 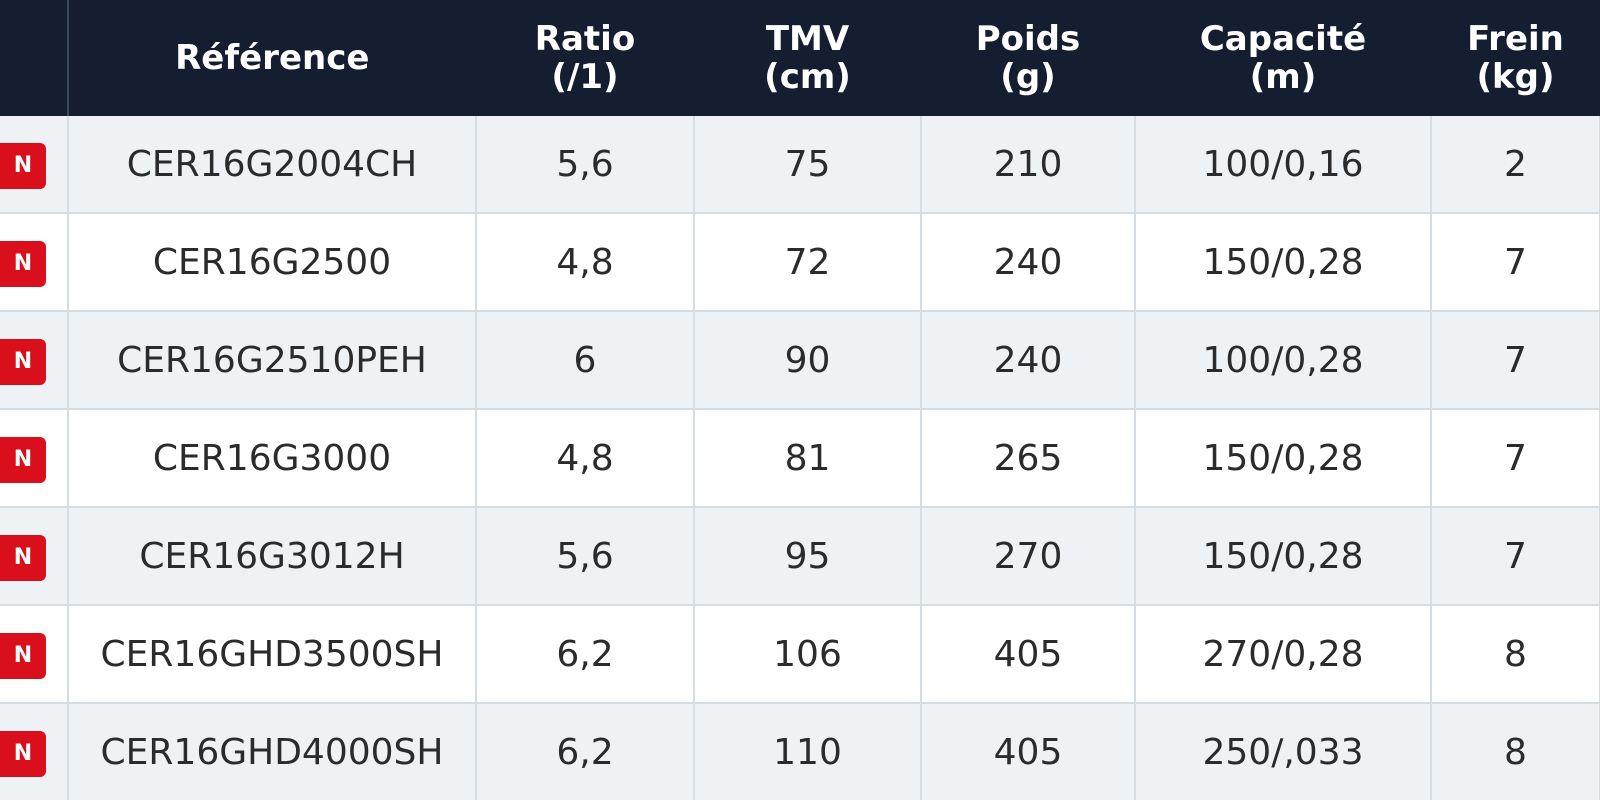 I want to click on table-cell: 2, so click(x=1515, y=165).